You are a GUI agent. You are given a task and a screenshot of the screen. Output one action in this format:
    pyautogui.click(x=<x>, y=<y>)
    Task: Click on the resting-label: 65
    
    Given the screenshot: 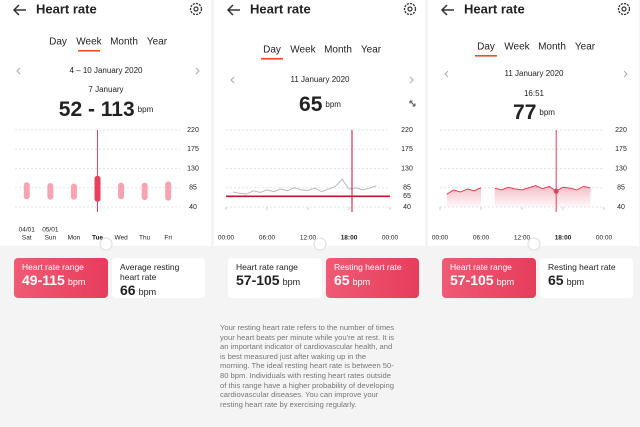 What is the action you would take?
    pyautogui.click(x=407, y=196)
    